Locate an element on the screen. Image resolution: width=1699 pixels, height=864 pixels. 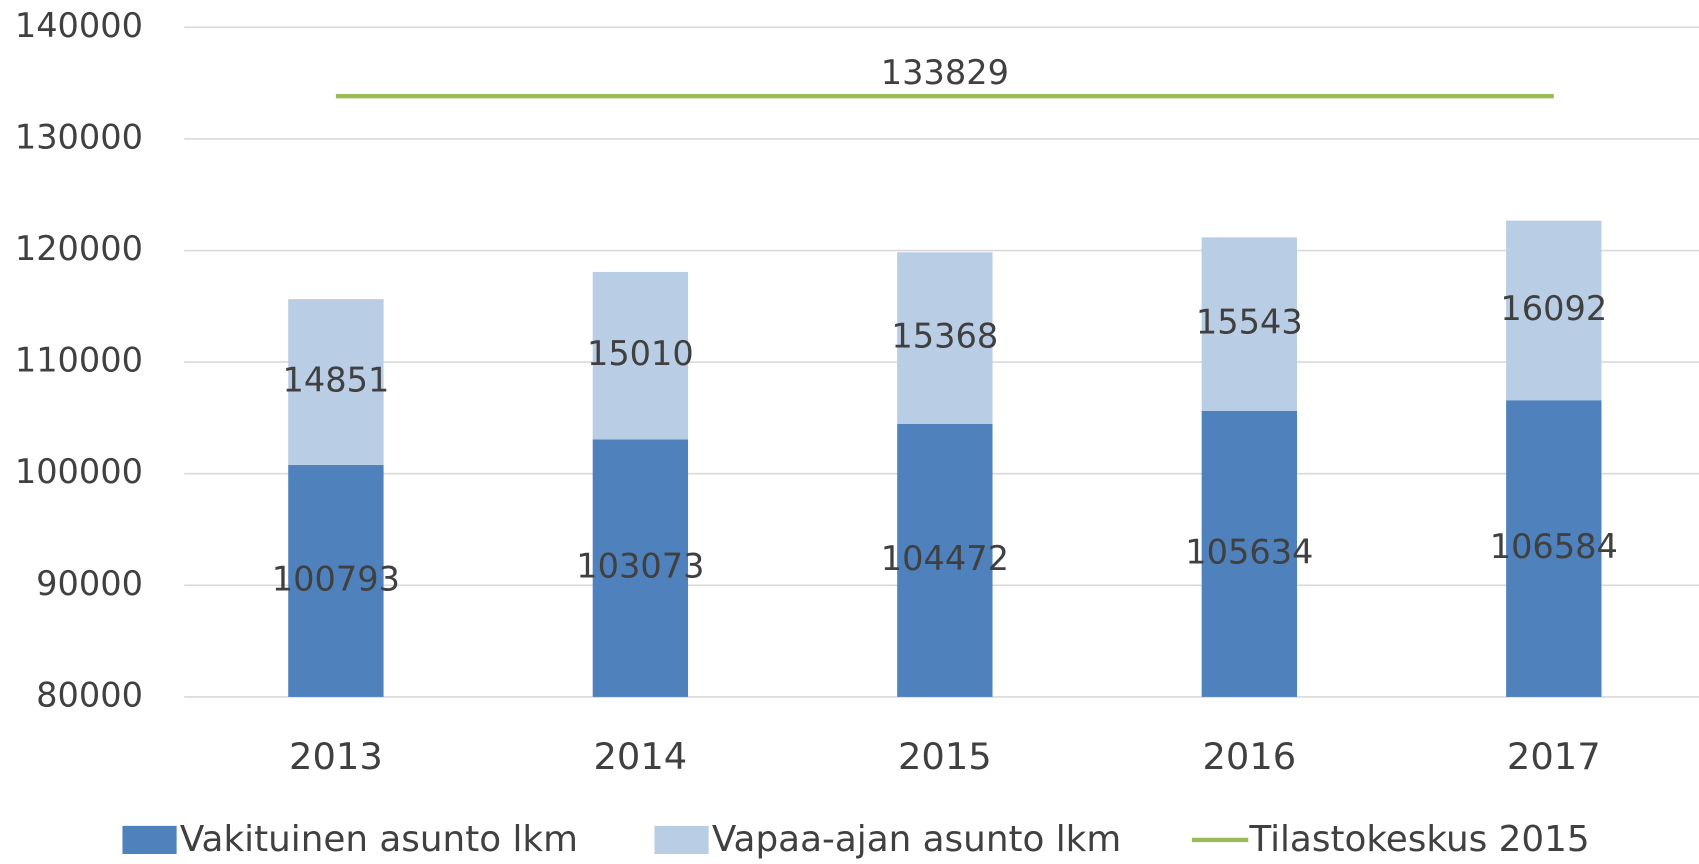
y-tick-label: 100000 is located at coordinates (79, 471).